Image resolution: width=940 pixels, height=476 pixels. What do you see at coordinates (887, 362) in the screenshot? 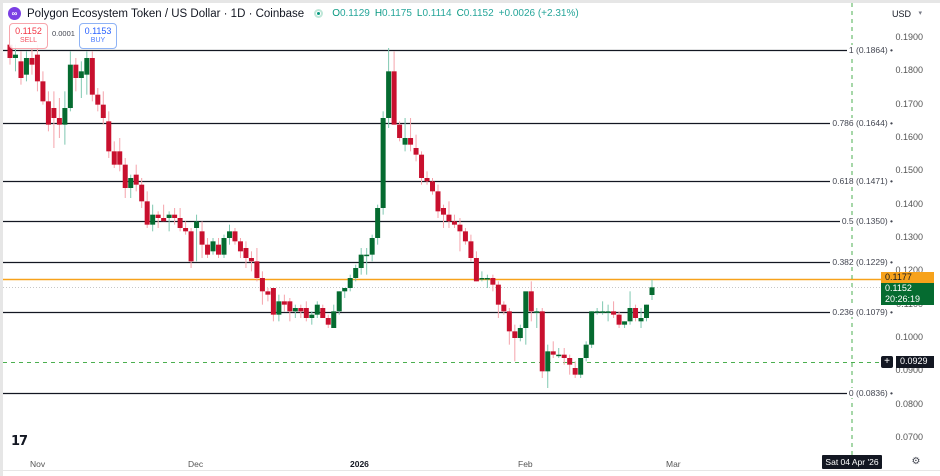
I see `add-alert-plus-icon: +` at bounding box center [887, 362].